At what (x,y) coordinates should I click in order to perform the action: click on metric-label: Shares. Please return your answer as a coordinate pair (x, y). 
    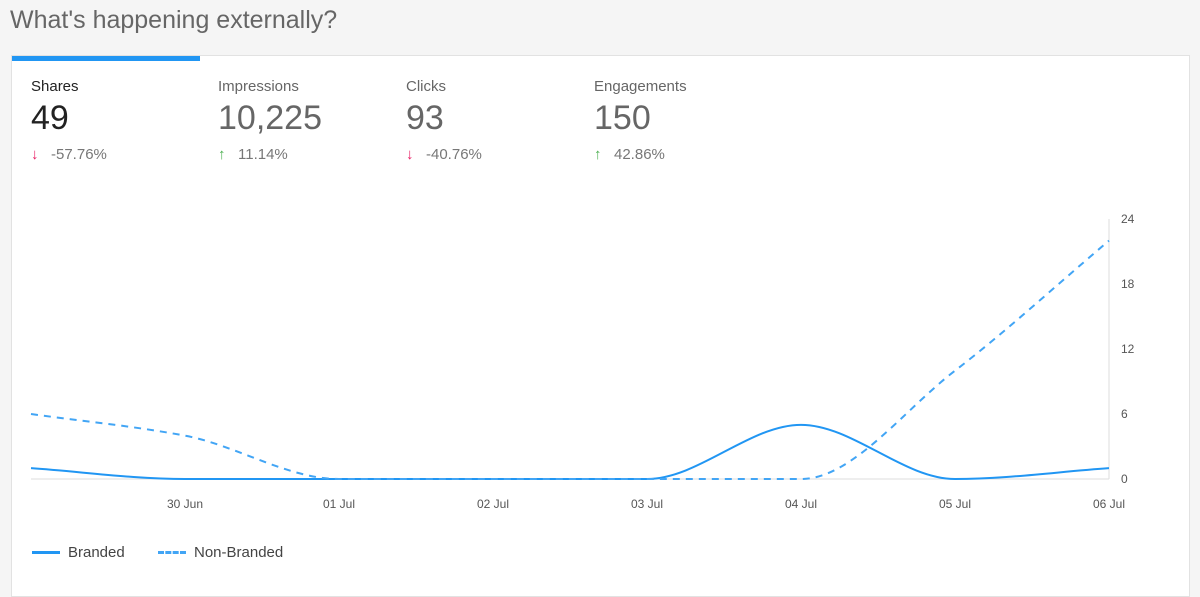
    Looking at the image, I should click on (55, 86).